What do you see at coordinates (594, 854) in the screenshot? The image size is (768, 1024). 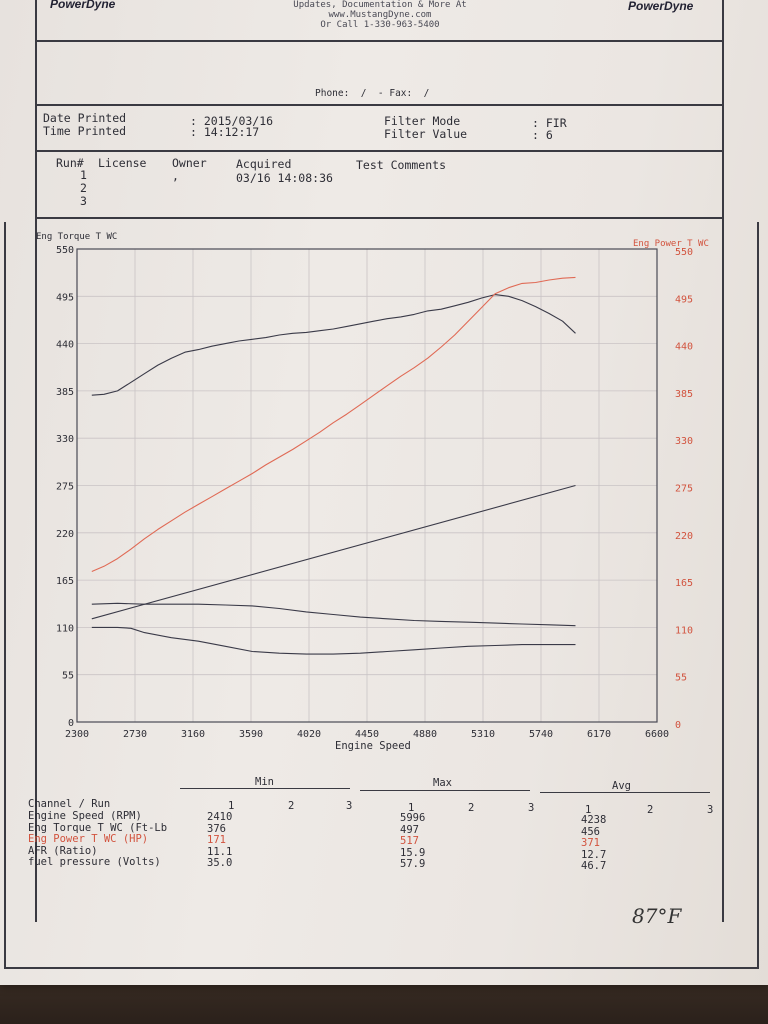 I see `stats-row-avg: 12.7` at bounding box center [594, 854].